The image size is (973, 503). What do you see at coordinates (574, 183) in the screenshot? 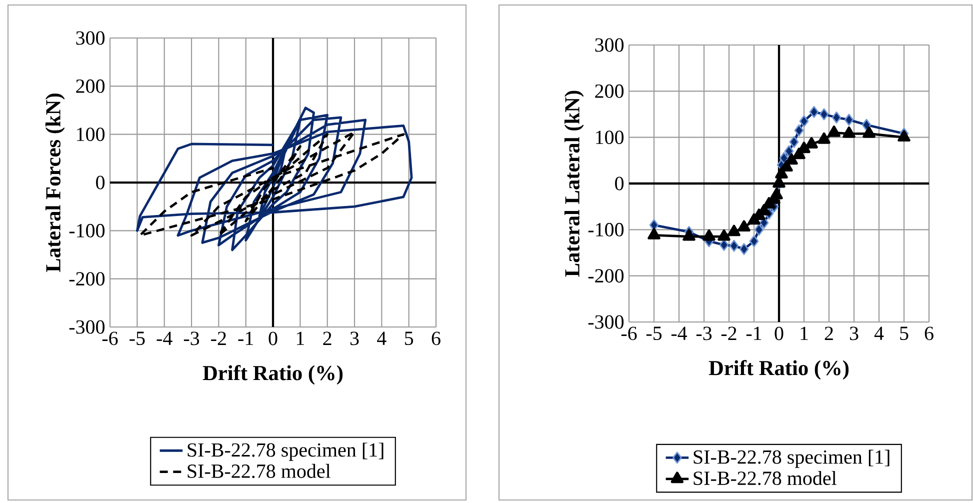
I see `y-axis-title: Lateral Lateral (kN)` at bounding box center [574, 183].